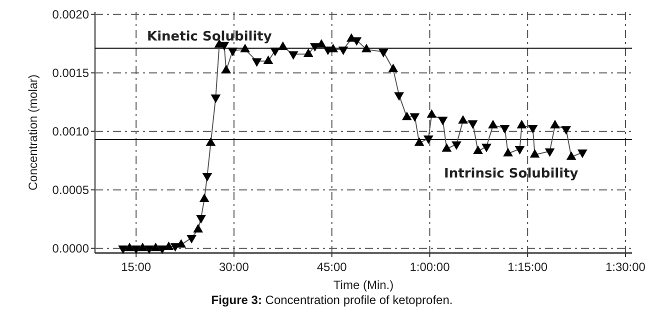 This screenshot has width=664, height=331. I want to click on x-tick-label: 1:00:00, so click(430, 267).